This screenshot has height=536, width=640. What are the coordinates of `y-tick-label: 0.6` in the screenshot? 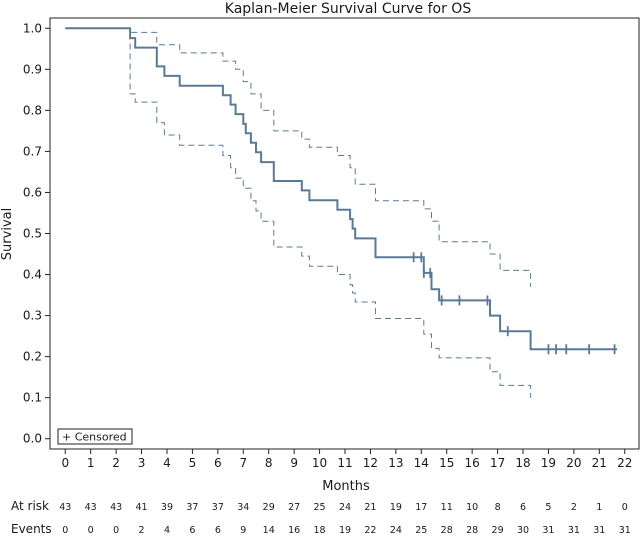 It's located at (32, 192).